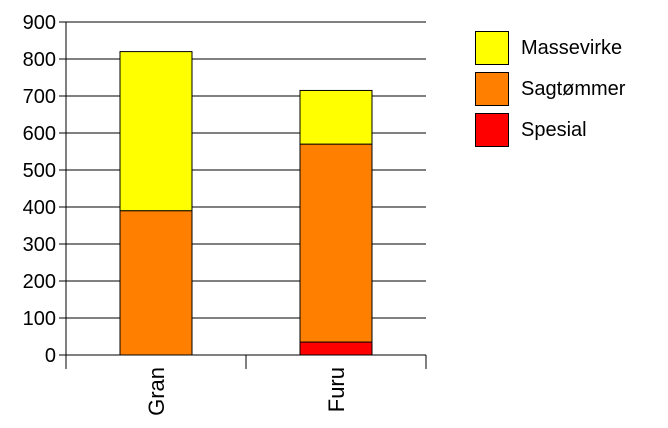  Describe the element at coordinates (246, 391) in the screenshot. I see `x-tick-labels: Gran Furu` at that location.